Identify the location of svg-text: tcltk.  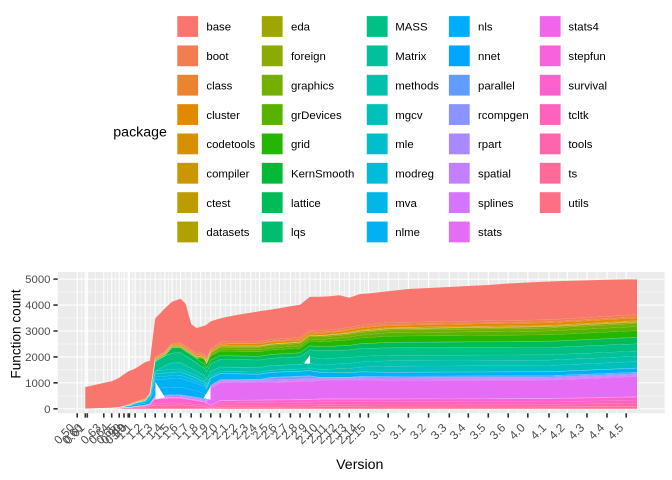
(578, 116).